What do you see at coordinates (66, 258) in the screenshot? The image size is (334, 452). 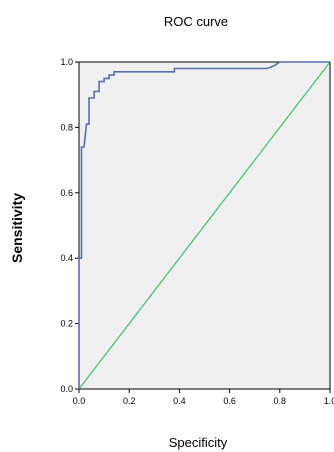 I see `y-tick-label: 0.4` at bounding box center [66, 258].